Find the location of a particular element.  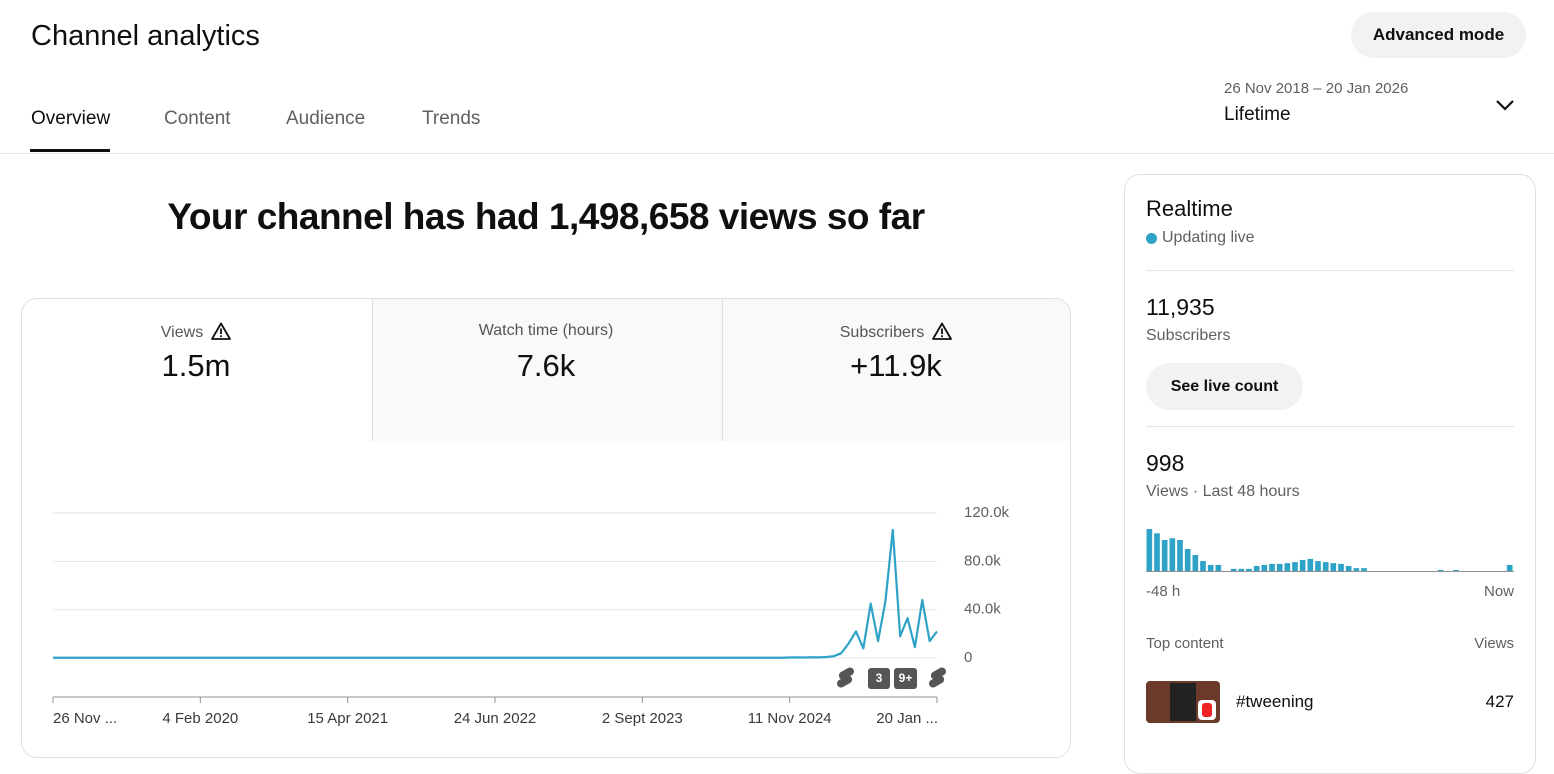

x-tick-label: 4 Feb 2020 is located at coordinates (200, 718).